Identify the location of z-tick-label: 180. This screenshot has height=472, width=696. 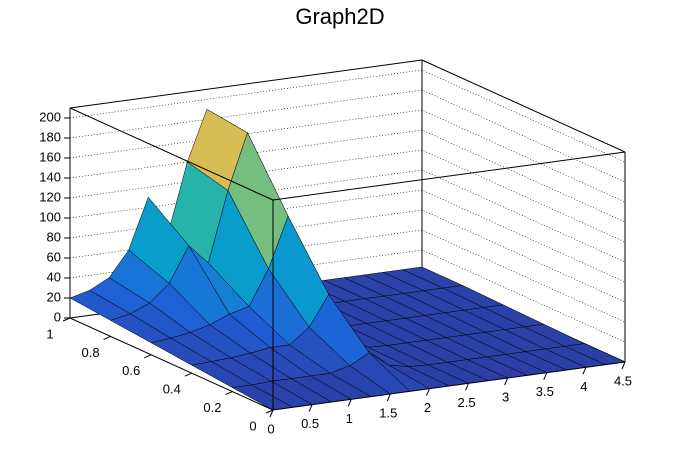
(50, 136).